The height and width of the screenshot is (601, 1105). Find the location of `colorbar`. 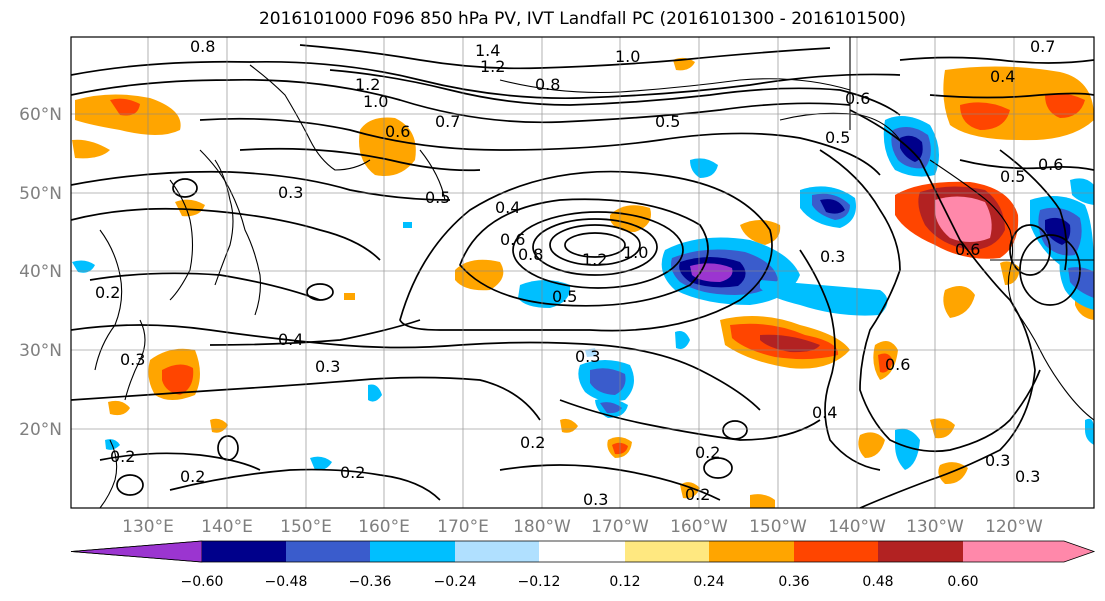

colorbar is located at coordinates (583, 551).